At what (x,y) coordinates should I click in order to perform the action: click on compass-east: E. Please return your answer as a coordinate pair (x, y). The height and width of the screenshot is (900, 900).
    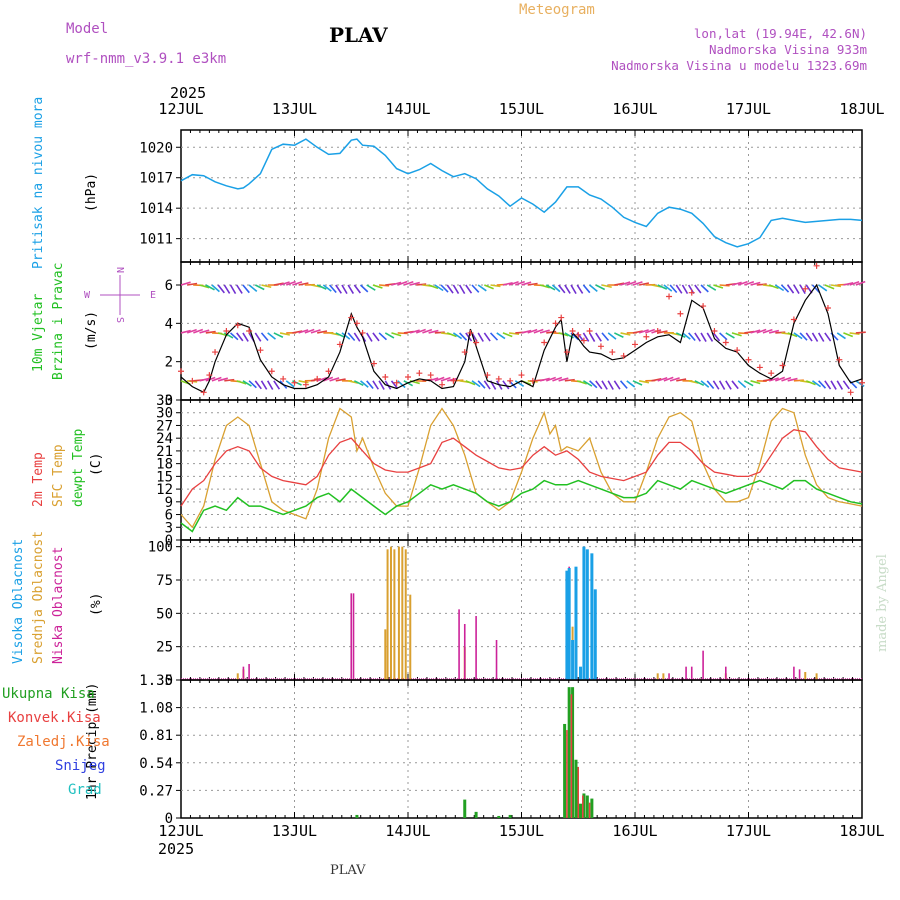
    Looking at the image, I should click on (153, 295).